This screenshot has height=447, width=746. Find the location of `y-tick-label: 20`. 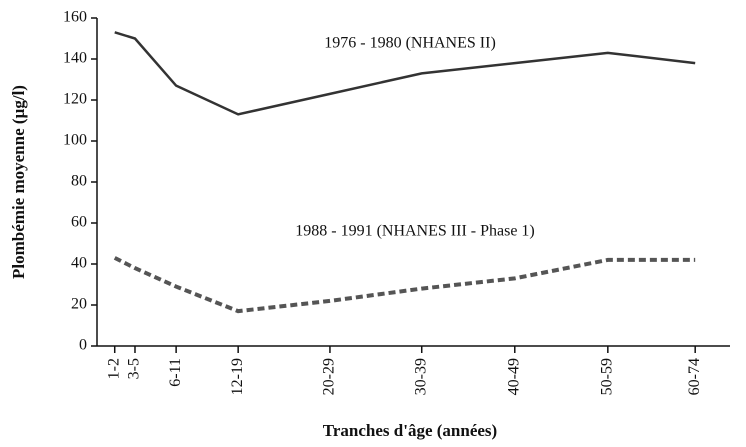

y-tick-label: 20 is located at coordinates (79, 304).